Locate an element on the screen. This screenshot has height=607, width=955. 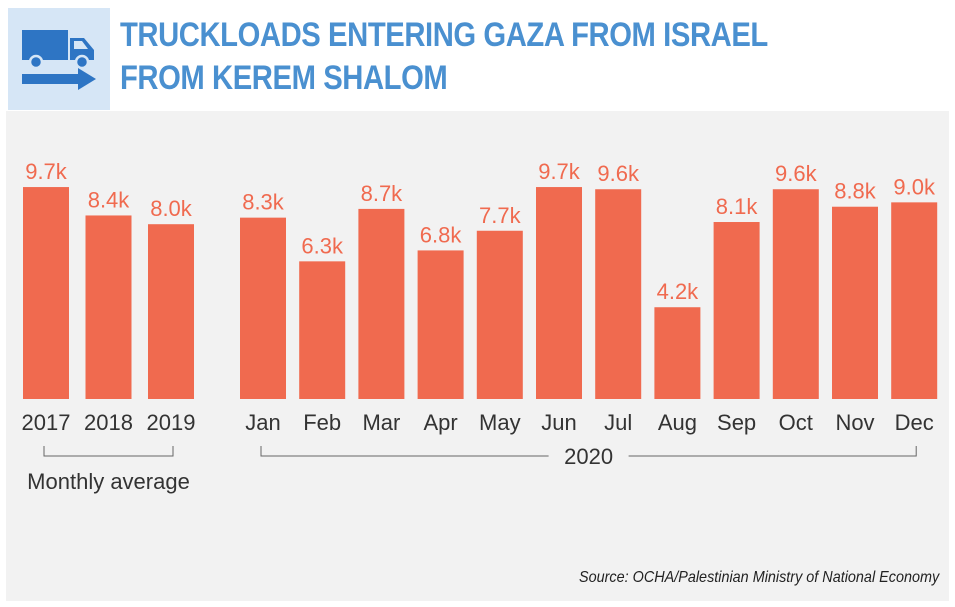
data-label: 6.8k is located at coordinates (441, 234).